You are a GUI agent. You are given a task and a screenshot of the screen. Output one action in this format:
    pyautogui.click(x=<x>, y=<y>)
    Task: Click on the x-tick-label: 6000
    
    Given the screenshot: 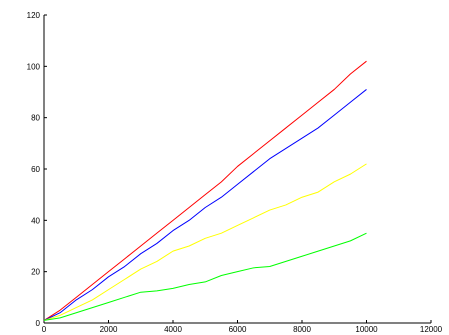 What is the action you would take?
    pyautogui.click(x=238, y=329)
    